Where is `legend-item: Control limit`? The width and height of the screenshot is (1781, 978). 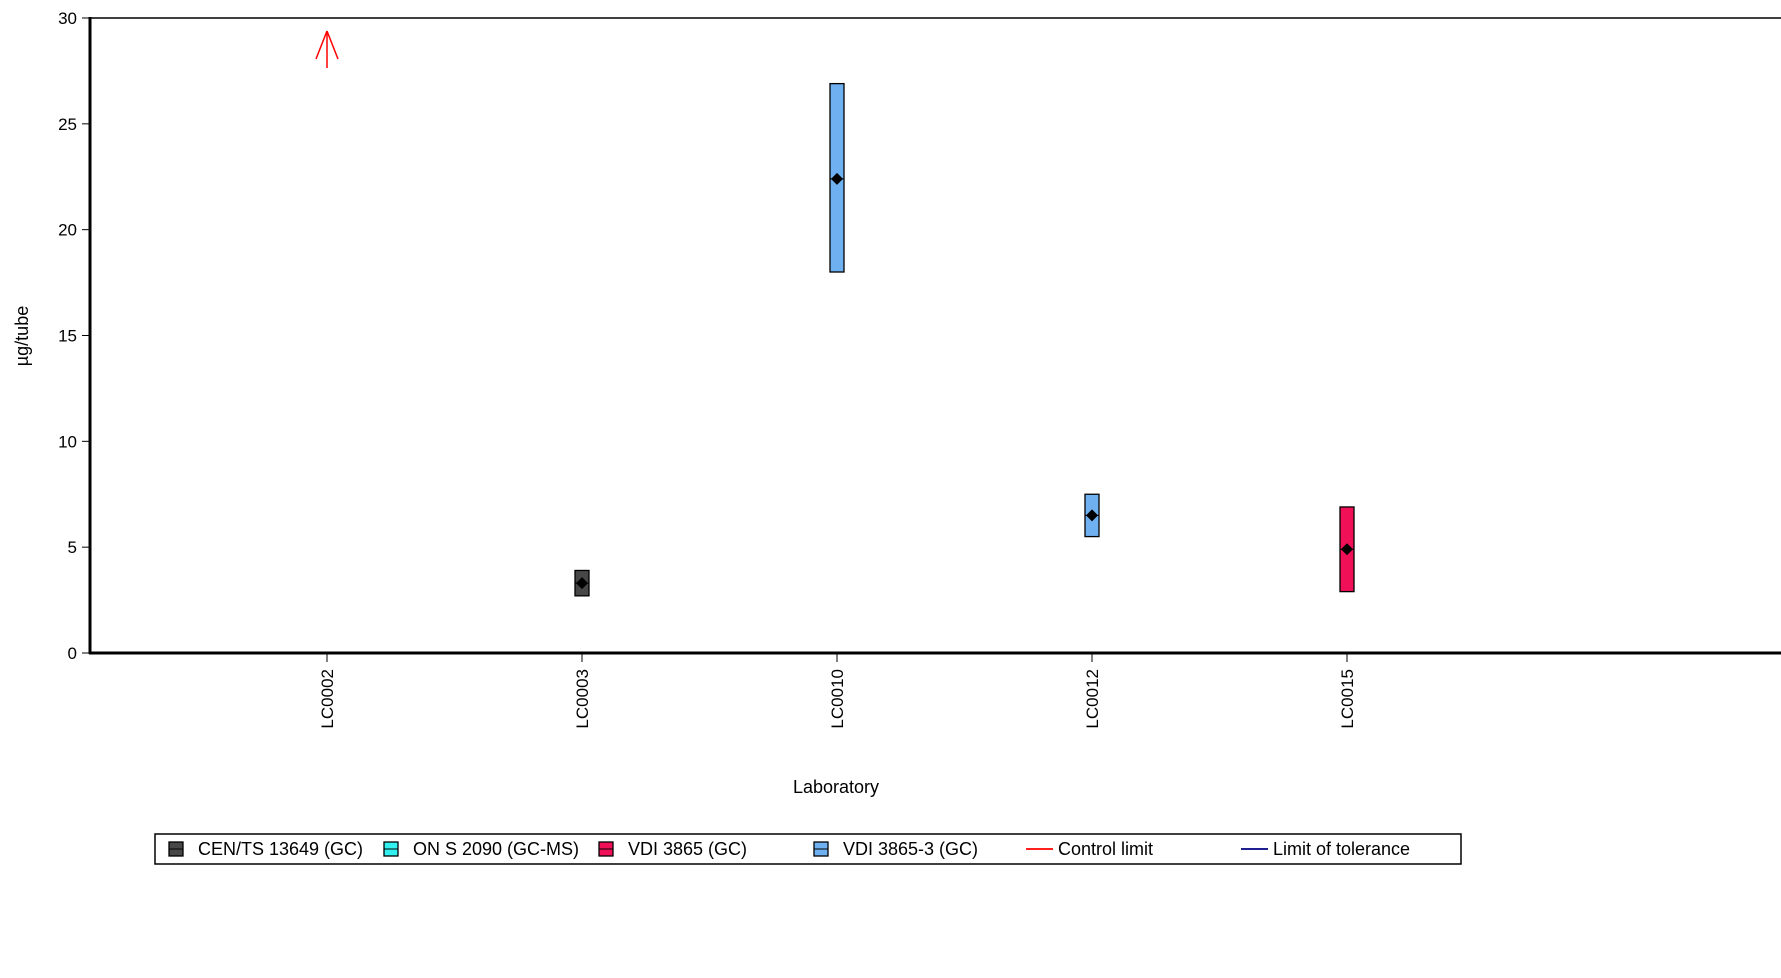 legend-item: Control limit is located at coordinates (1089, 849).